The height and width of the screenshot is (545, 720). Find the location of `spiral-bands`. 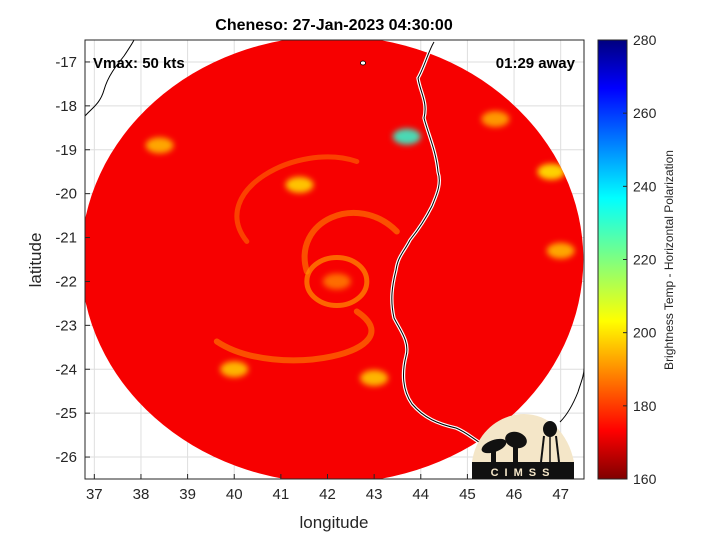

spiral-bands is located at coordinates (306, 259).